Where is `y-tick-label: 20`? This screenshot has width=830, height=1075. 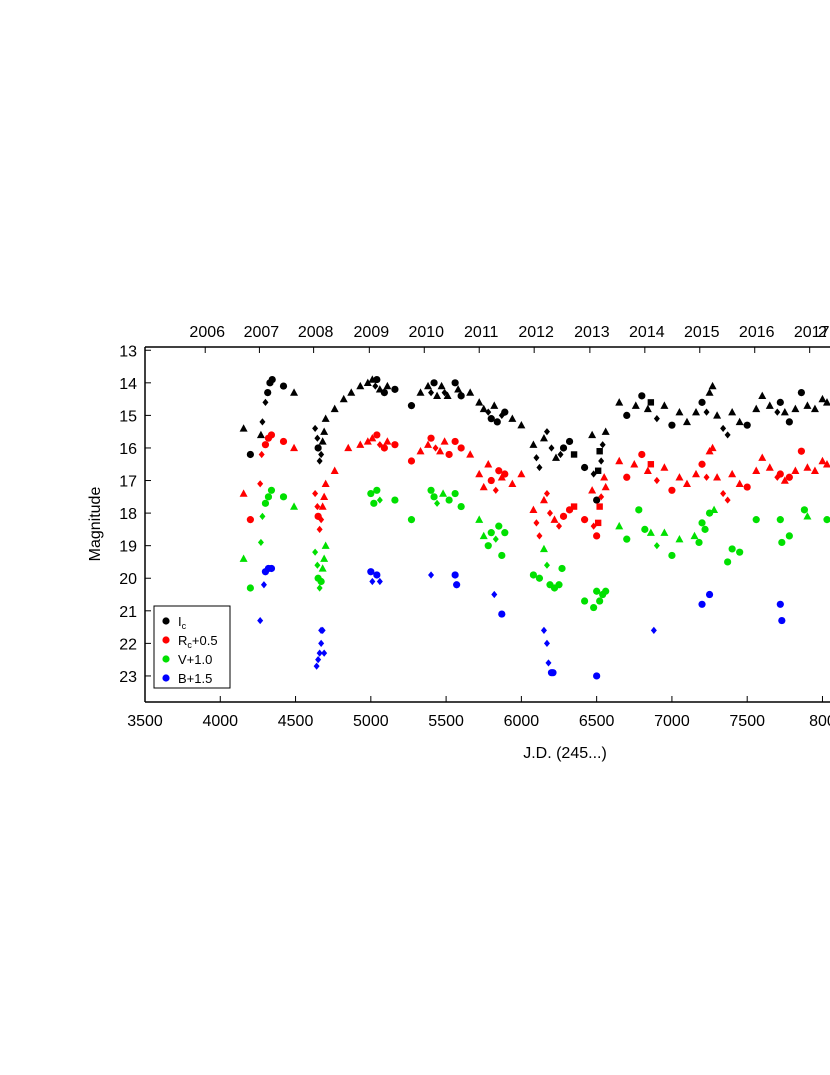
y-tick-label: 20 is located at coordinates (128, 579).